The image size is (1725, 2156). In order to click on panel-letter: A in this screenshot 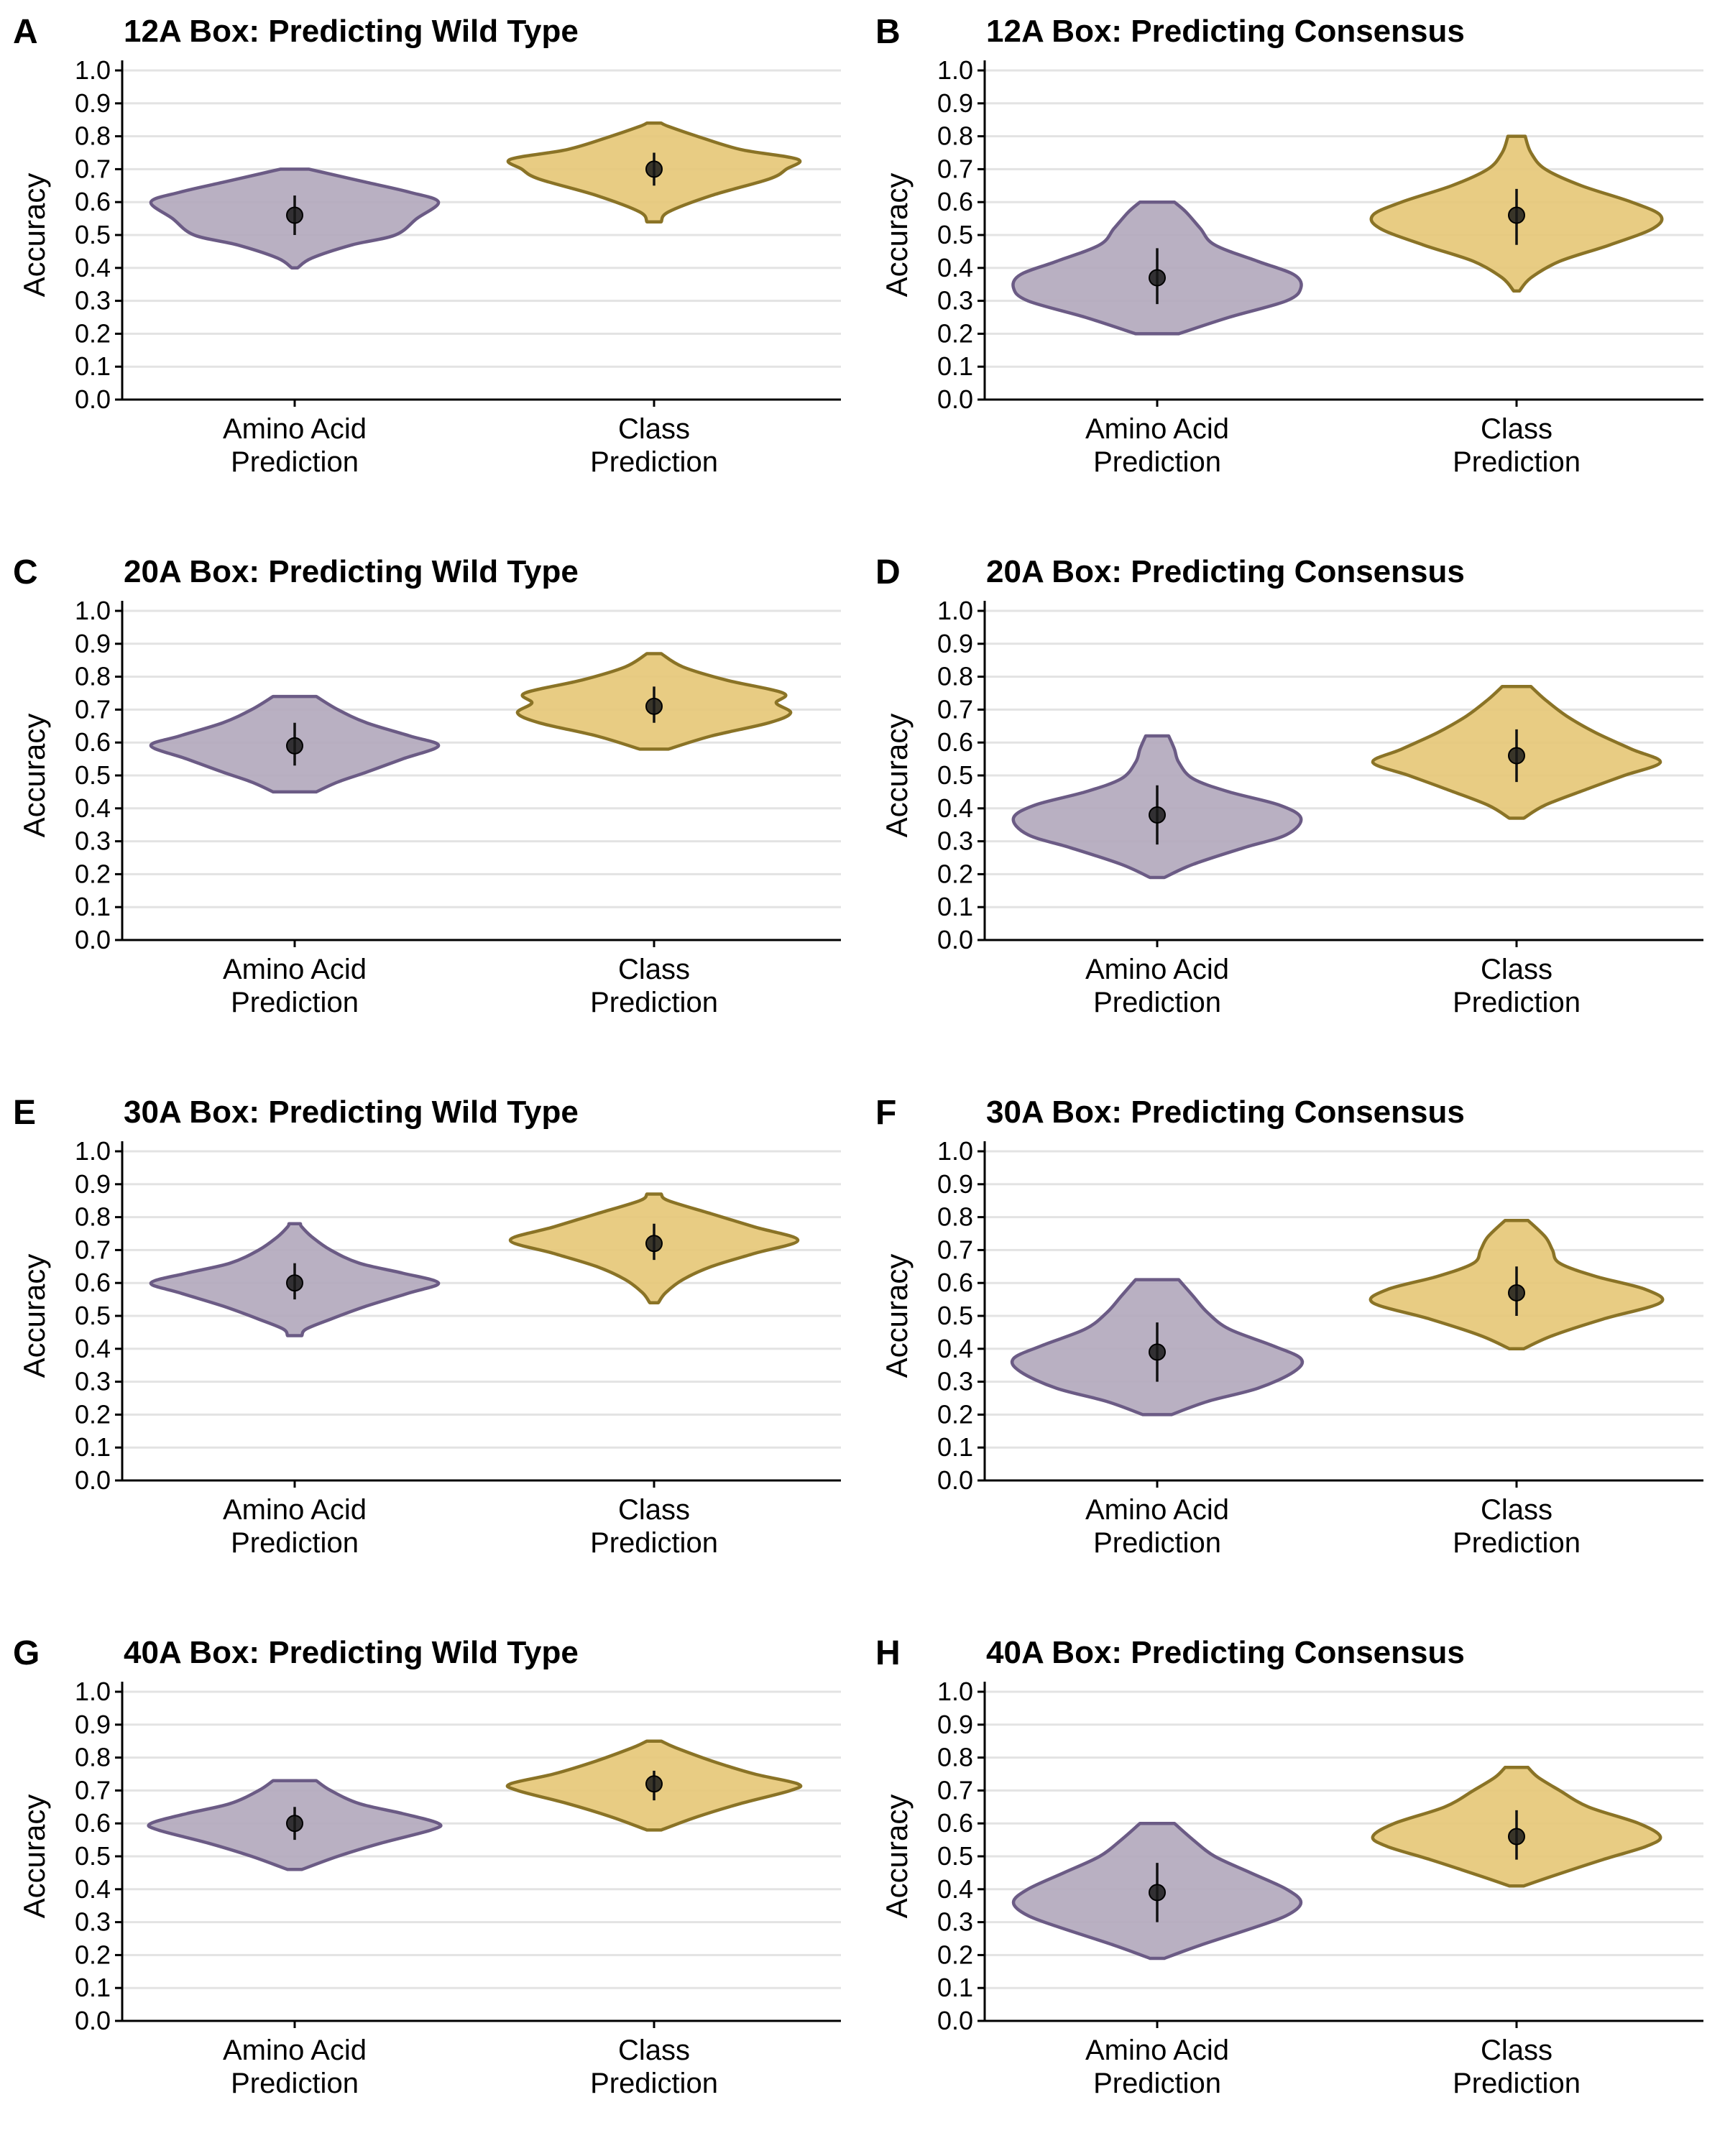, I will do `click(25, 32)`.